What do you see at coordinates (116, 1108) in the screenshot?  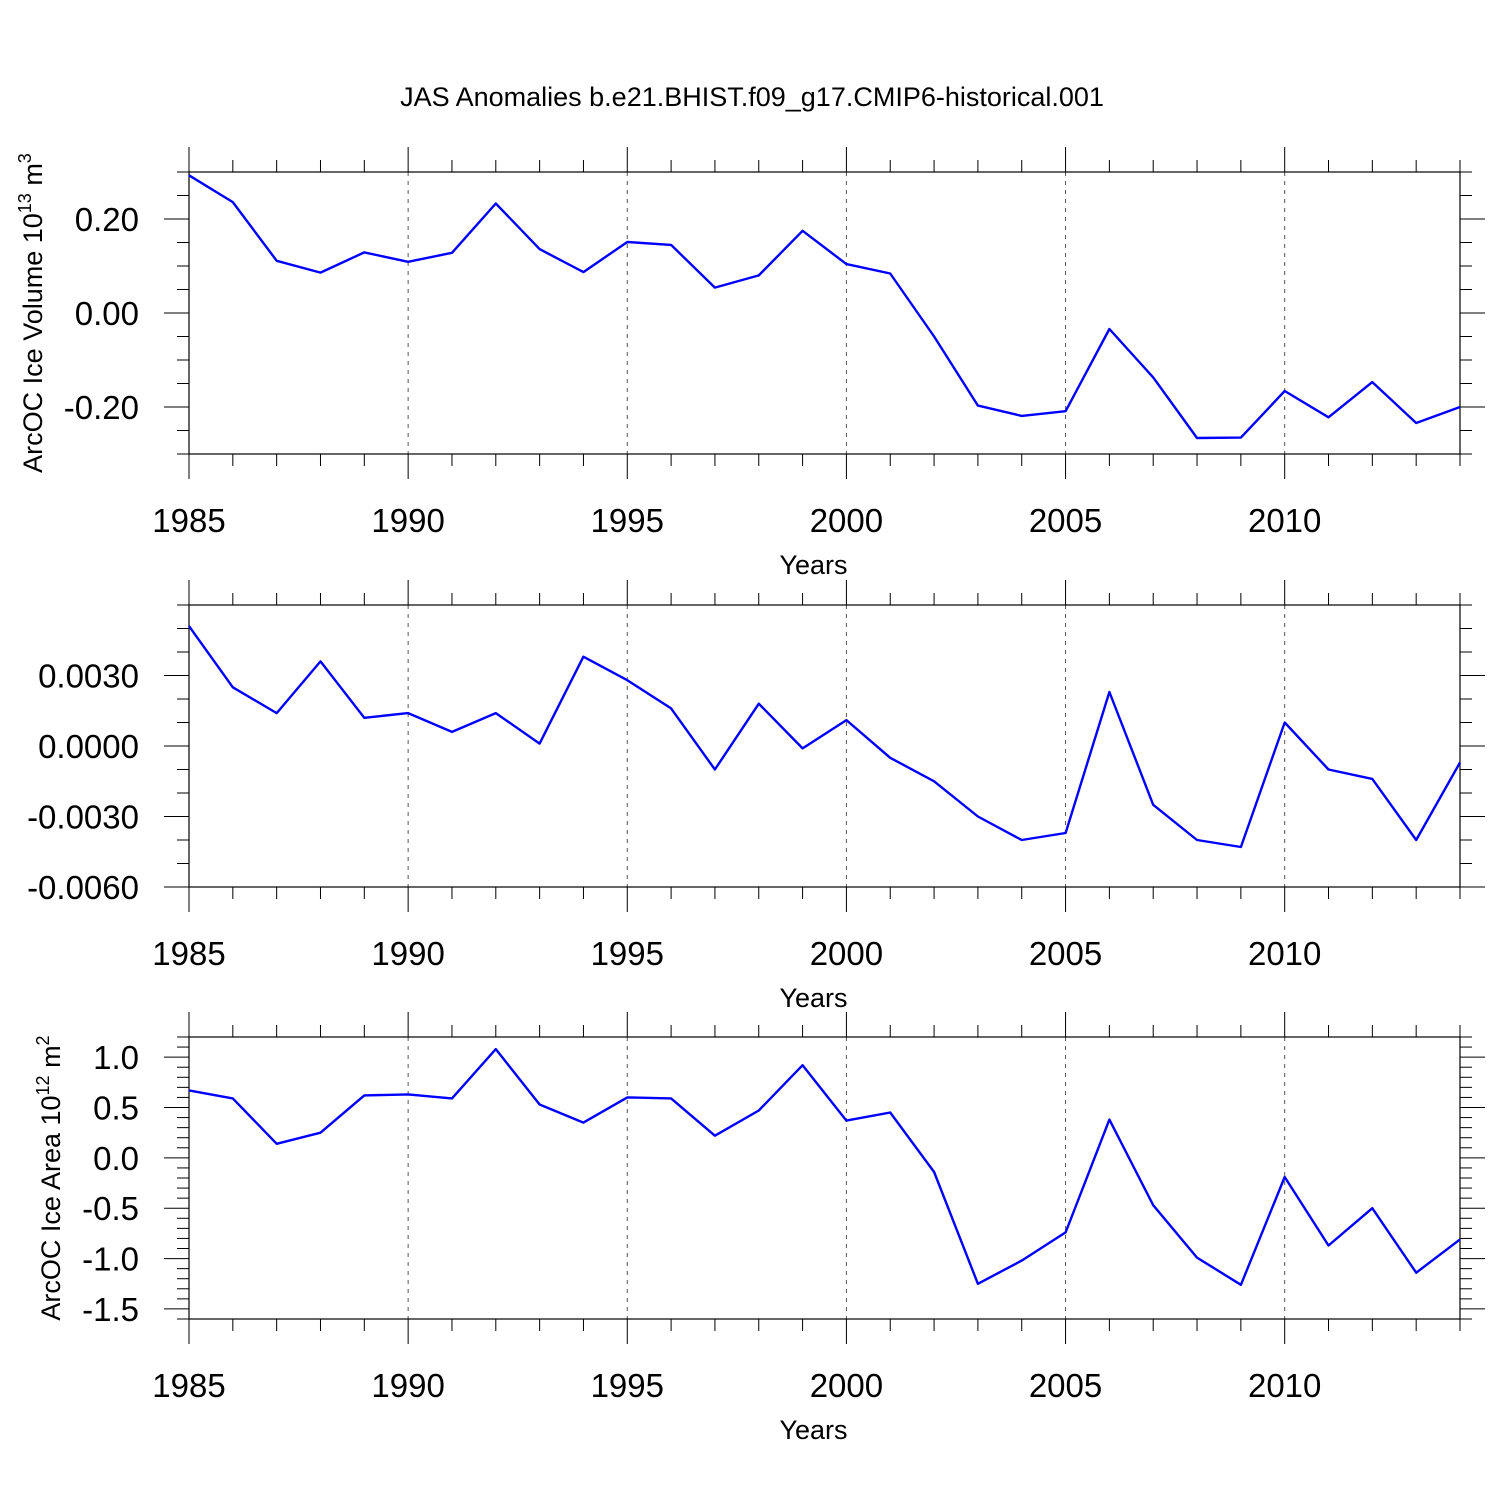 I see `y-tick-label: 0.5` at bounding box center [116, 1108].